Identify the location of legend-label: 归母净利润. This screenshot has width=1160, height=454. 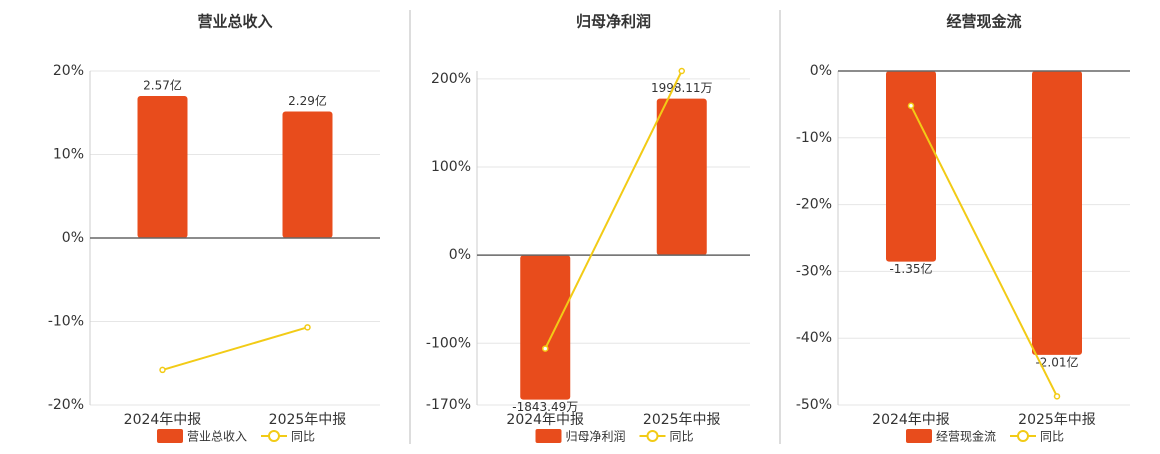
(596, 437).